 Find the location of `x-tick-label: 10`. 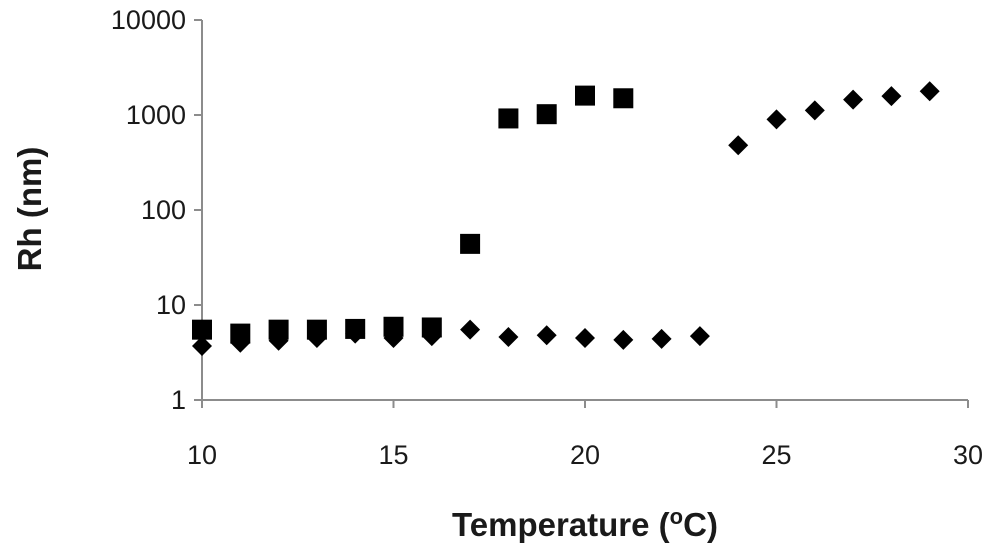

x-tick-label: 10 is located at coordinates (202, 455).